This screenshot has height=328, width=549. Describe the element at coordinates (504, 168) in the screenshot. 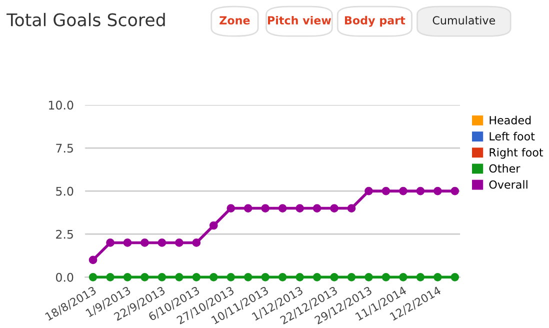

I see `legend-label: Other` at that location.